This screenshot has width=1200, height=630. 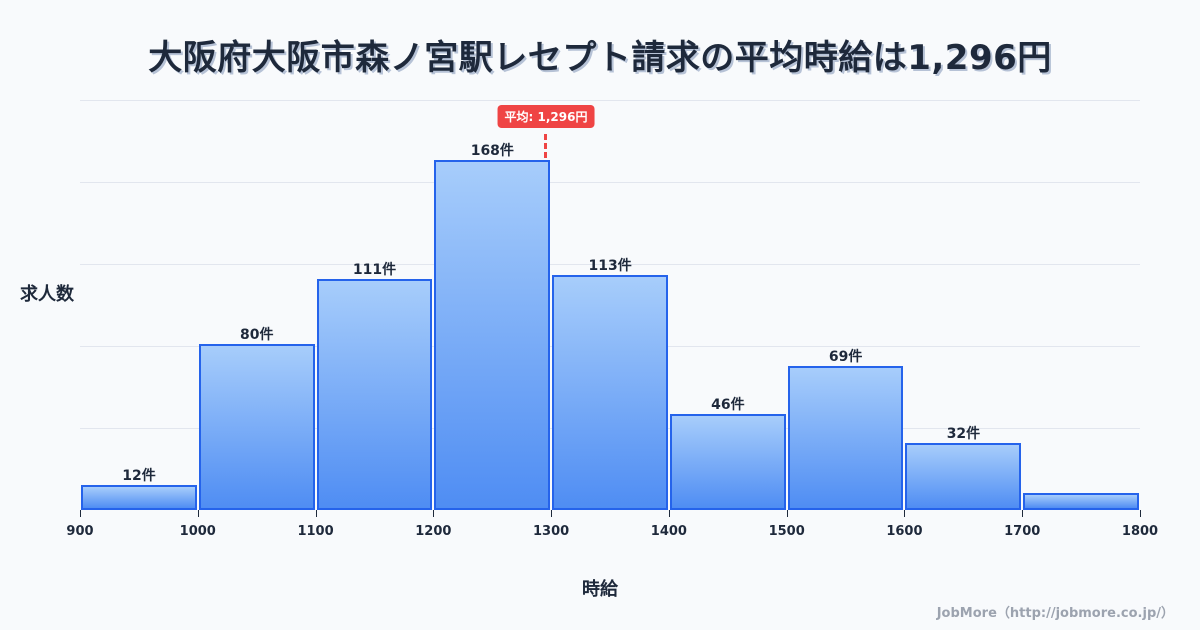 I want to click on x-tick-label: 1300, so click(x=551, y=531).